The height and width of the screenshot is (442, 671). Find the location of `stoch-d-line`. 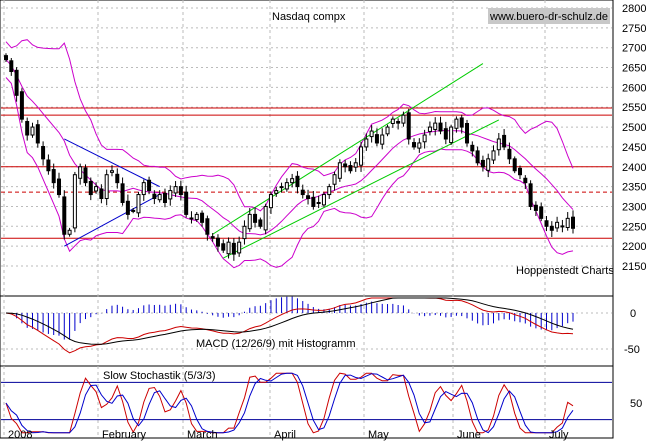

stoch-d-line is located at coordinates (289, 403).